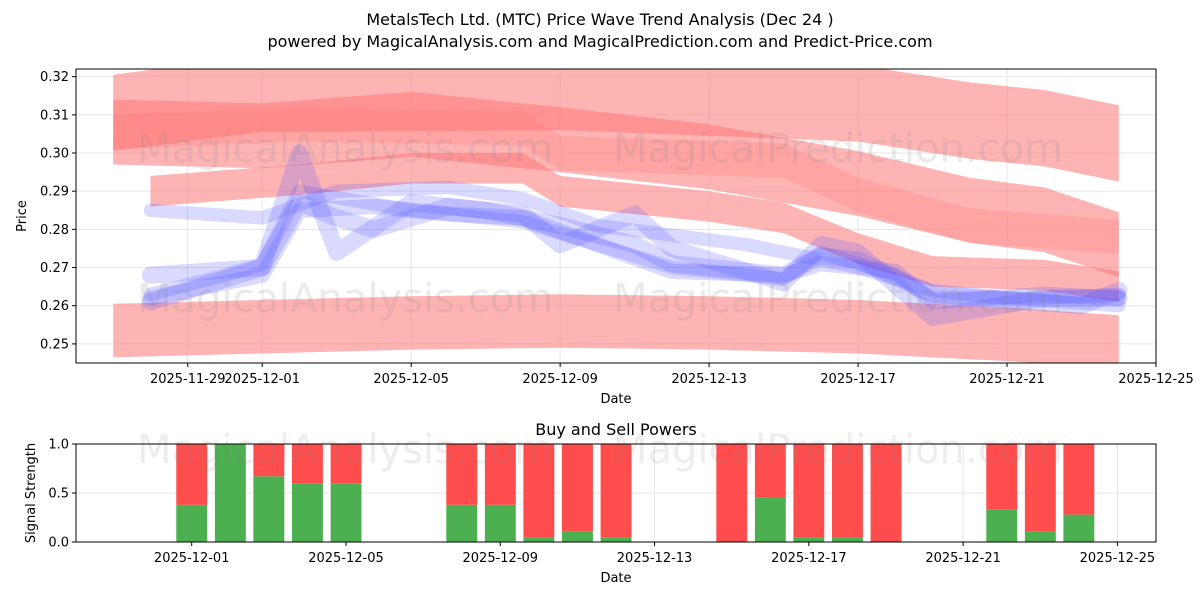  I want to click on price-xtick-label: 2025-12-09, so click(560, 379).